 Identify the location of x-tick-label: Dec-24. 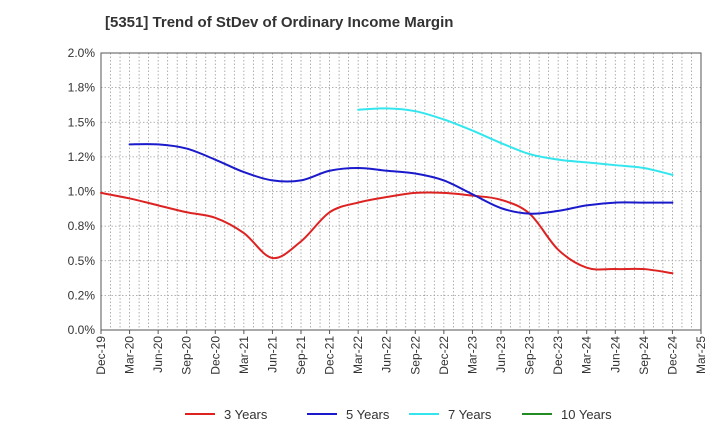
(672, 355).